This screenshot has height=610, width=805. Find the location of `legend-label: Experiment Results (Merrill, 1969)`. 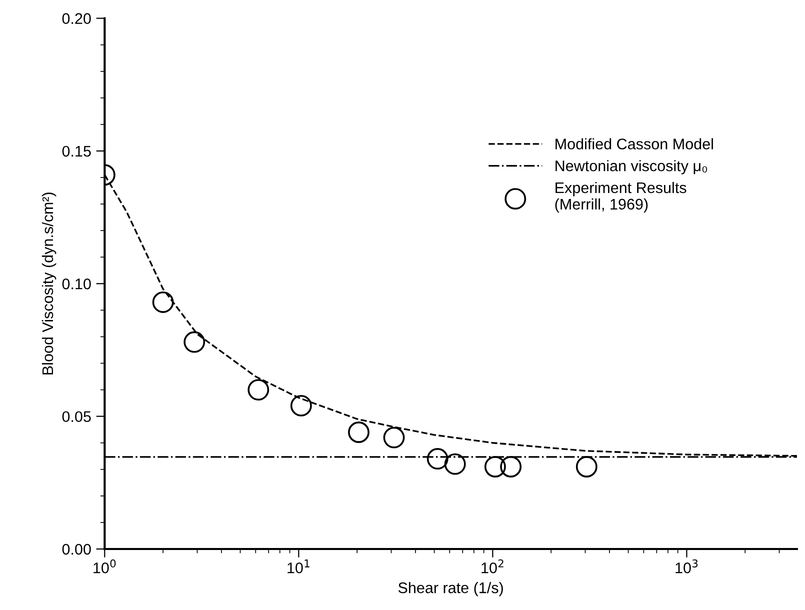

legend-label: Experiment Results (Merrill, 1969) is located at coordinates (620, 197).